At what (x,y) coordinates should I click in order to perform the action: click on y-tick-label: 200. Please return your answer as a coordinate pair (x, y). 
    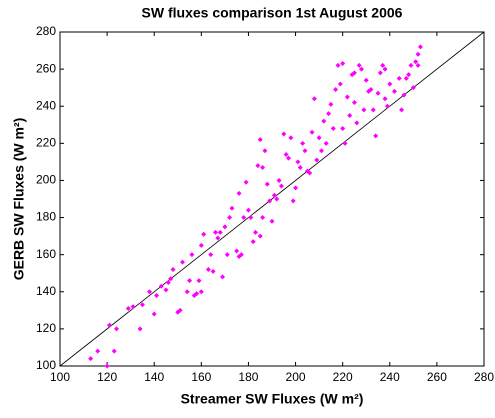
    Looking at the image, I should click on (46, 180).